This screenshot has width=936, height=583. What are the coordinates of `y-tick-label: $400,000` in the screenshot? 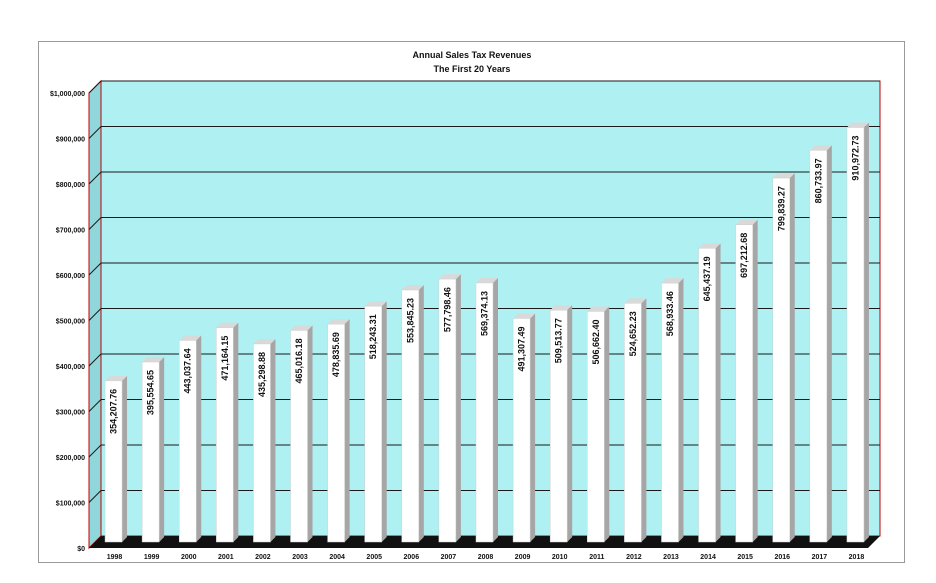 It's located at (70, 367).